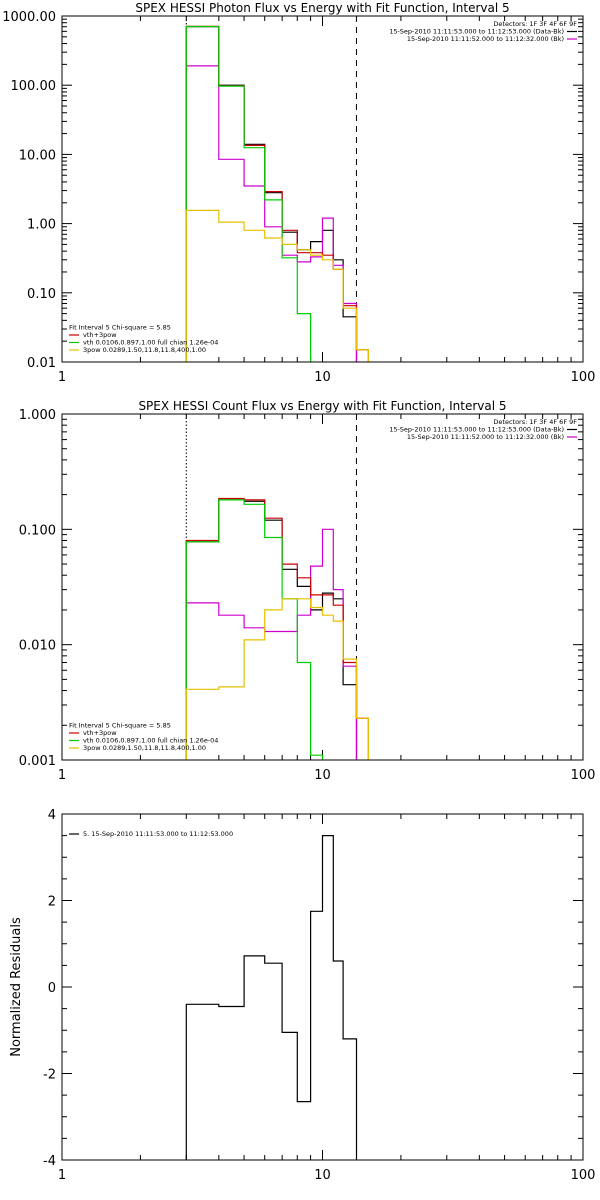 This screenshot has height=1200, width=600. What do you see at coordinates (49, 1075) in the screenshot?
I see `y-tick-label: -2` at bounding box center [49, 1075].